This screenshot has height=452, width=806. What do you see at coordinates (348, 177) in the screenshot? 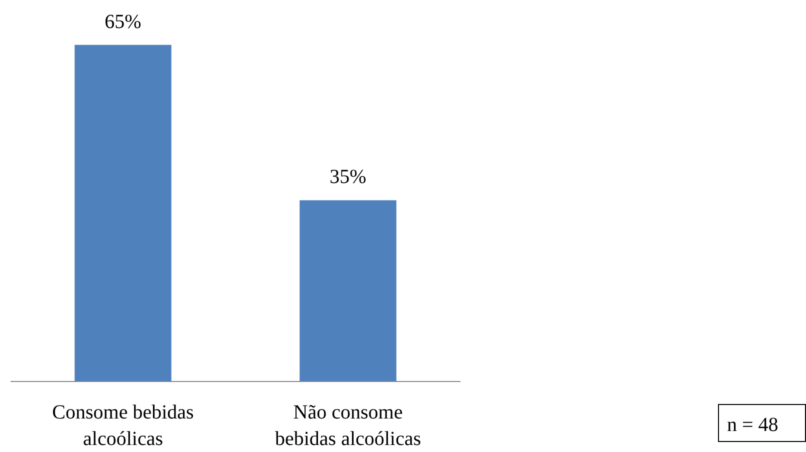
I see `data-label: 35%` at bounding box center [348, 177].